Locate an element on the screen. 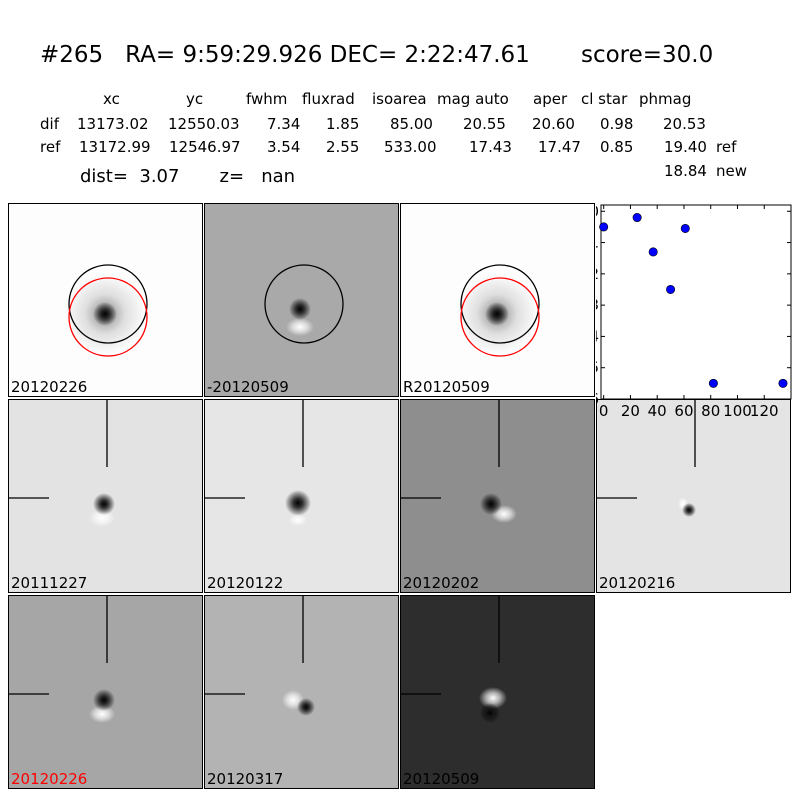 The image size is (800, 800). stamp-label: 20120509 is located at coordinates (441, 779).